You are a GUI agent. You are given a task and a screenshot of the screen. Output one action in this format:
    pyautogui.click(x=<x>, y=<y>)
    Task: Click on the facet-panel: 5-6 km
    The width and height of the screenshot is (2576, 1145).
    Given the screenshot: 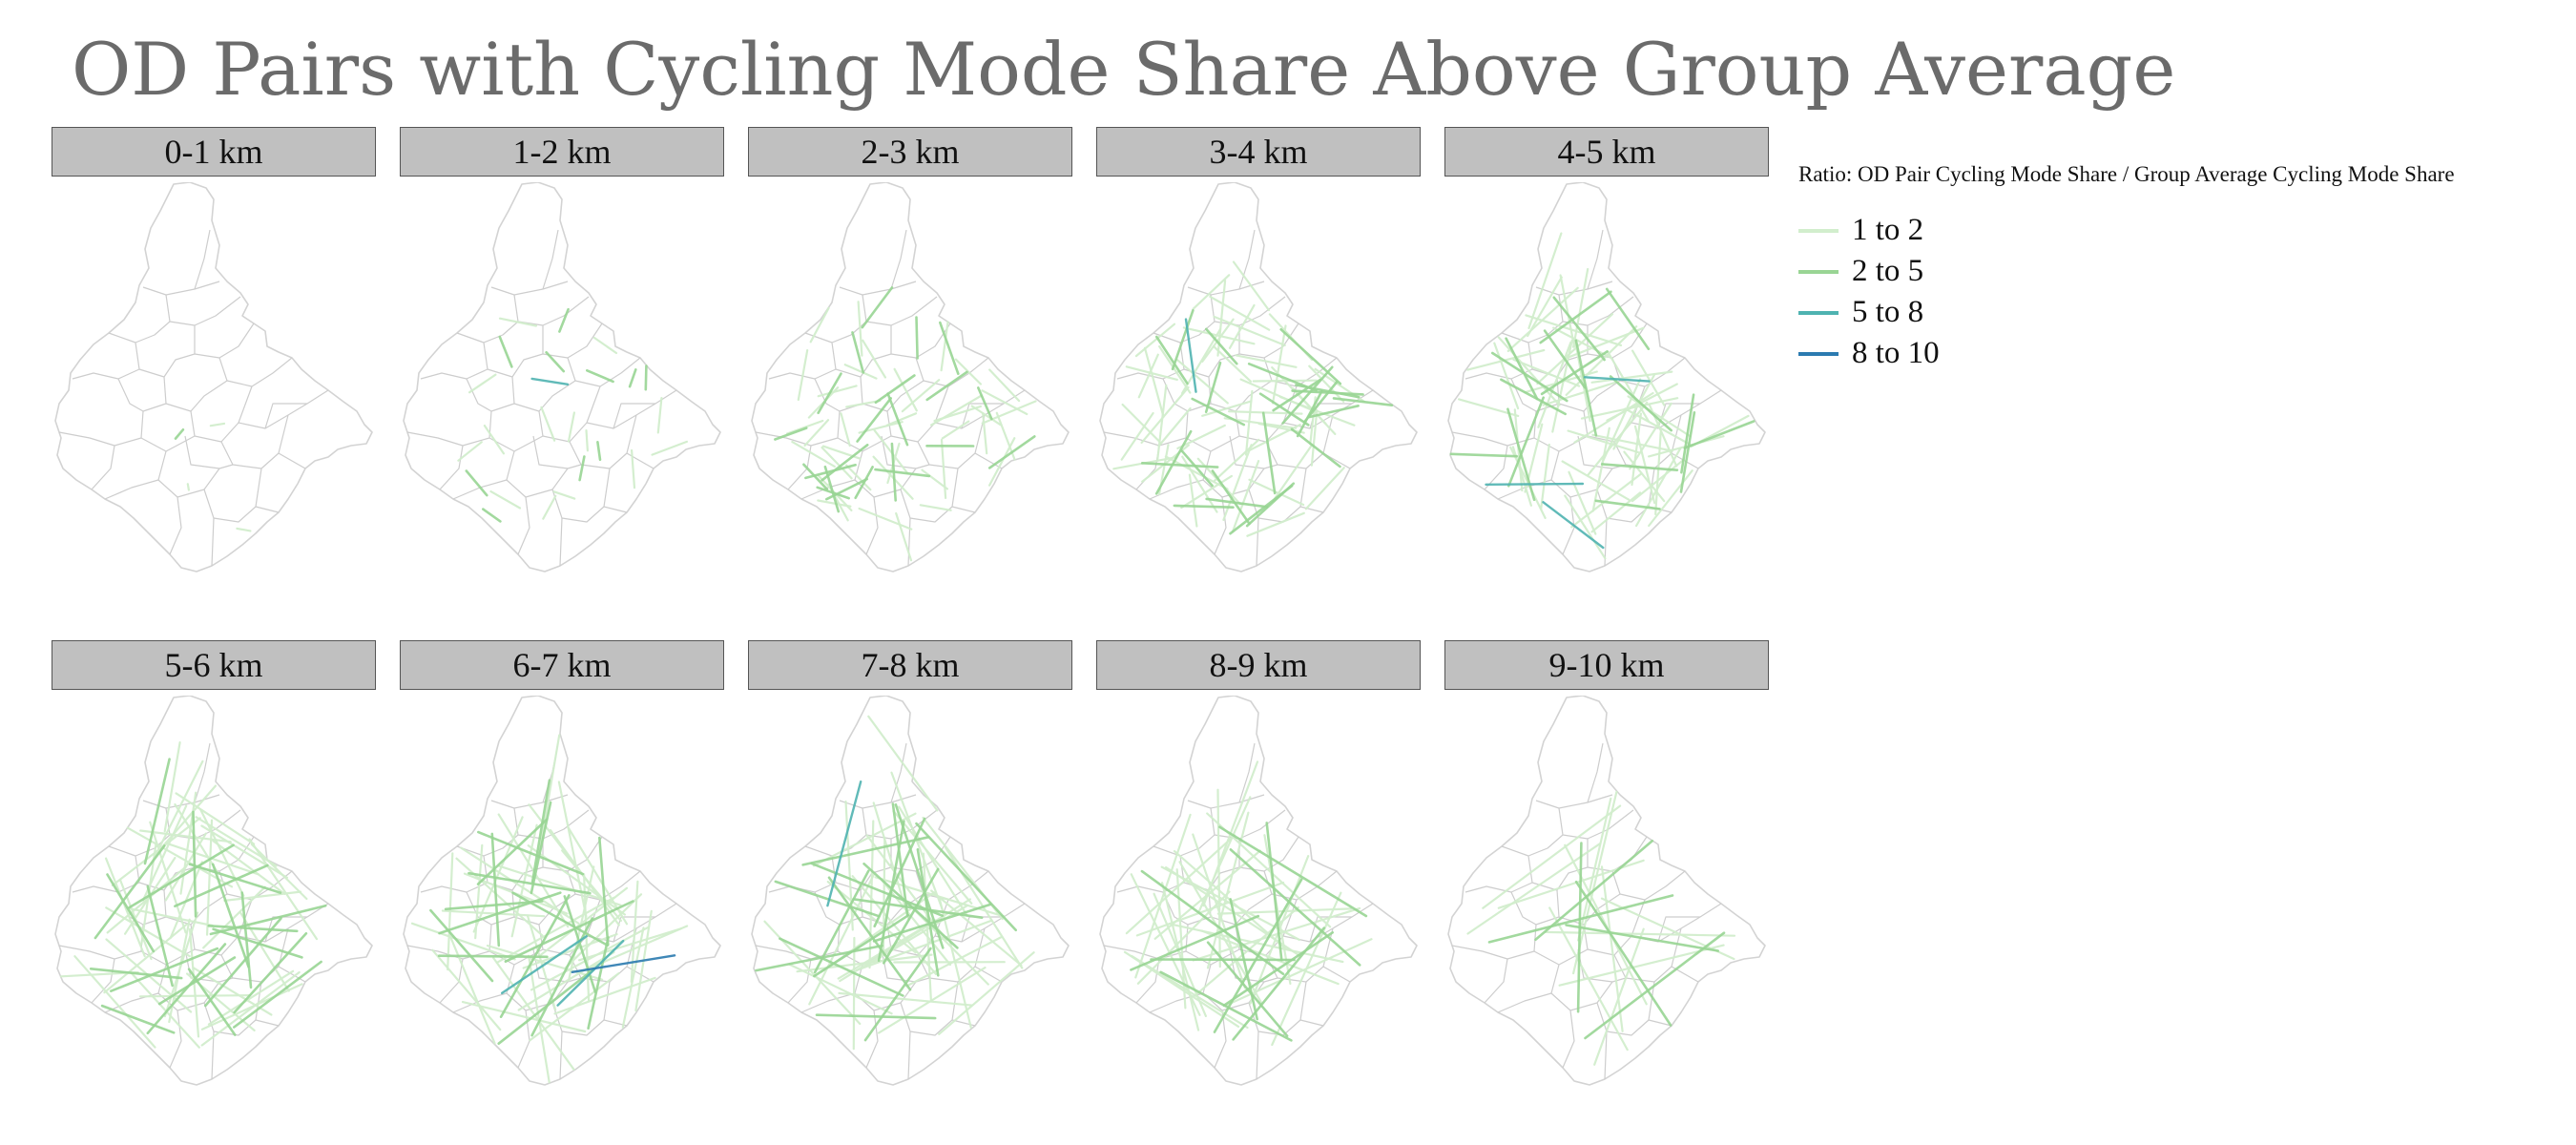 What is the action you would take?
    pyautogui.click(x=215, y=864)
    